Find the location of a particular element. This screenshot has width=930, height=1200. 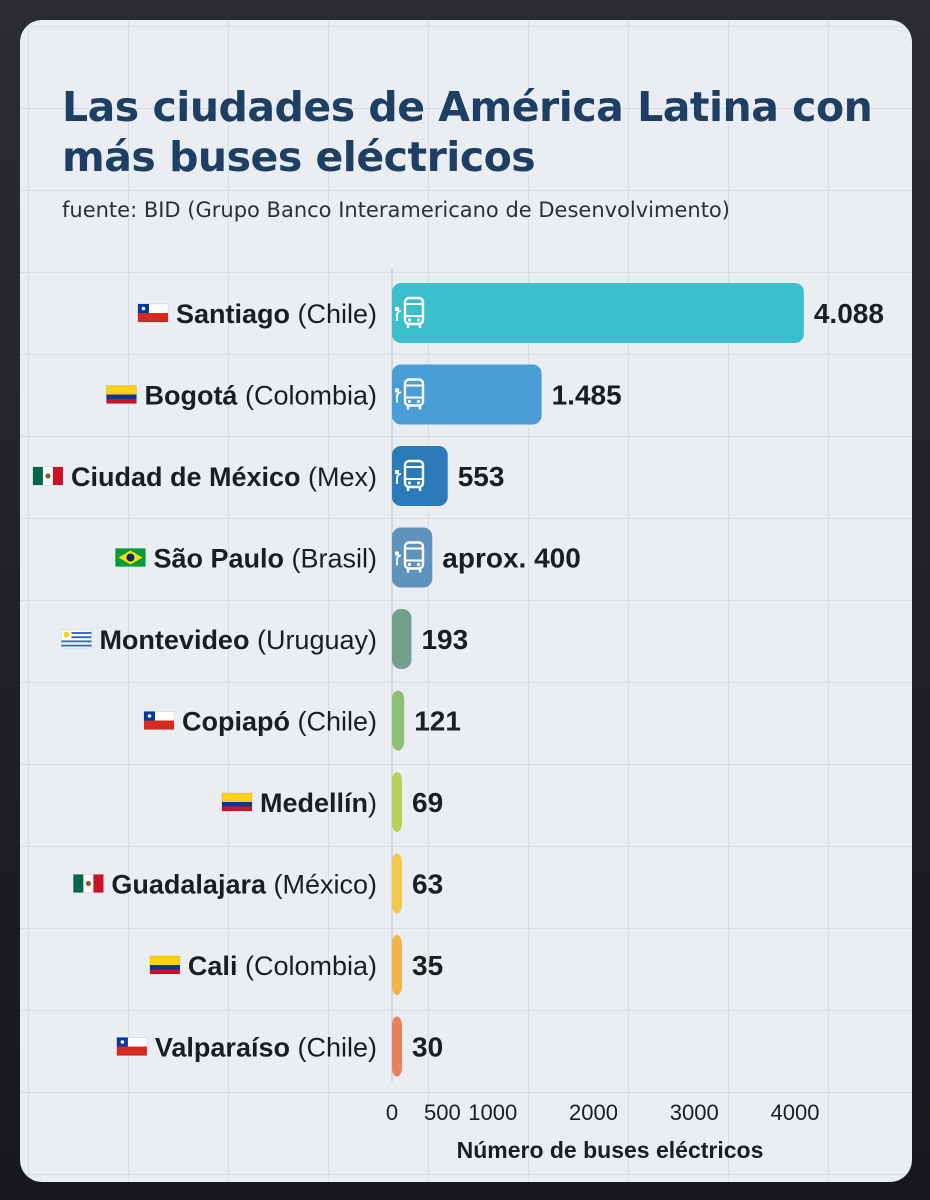

country-name: (Mex) is located at coordinates (339, 477).